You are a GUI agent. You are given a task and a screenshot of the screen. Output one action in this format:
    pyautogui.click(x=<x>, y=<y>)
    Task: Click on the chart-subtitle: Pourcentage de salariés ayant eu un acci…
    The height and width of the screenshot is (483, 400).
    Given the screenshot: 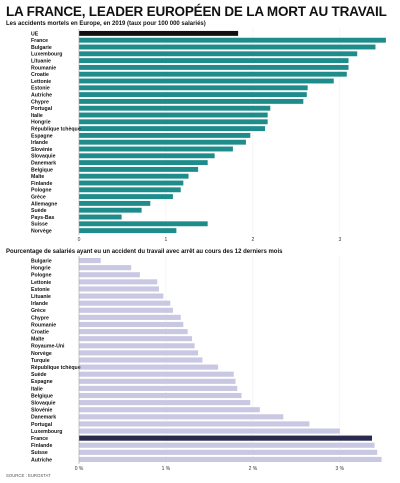 What is the action you would take?
    pyautogui.click(x=144, y=252)
    